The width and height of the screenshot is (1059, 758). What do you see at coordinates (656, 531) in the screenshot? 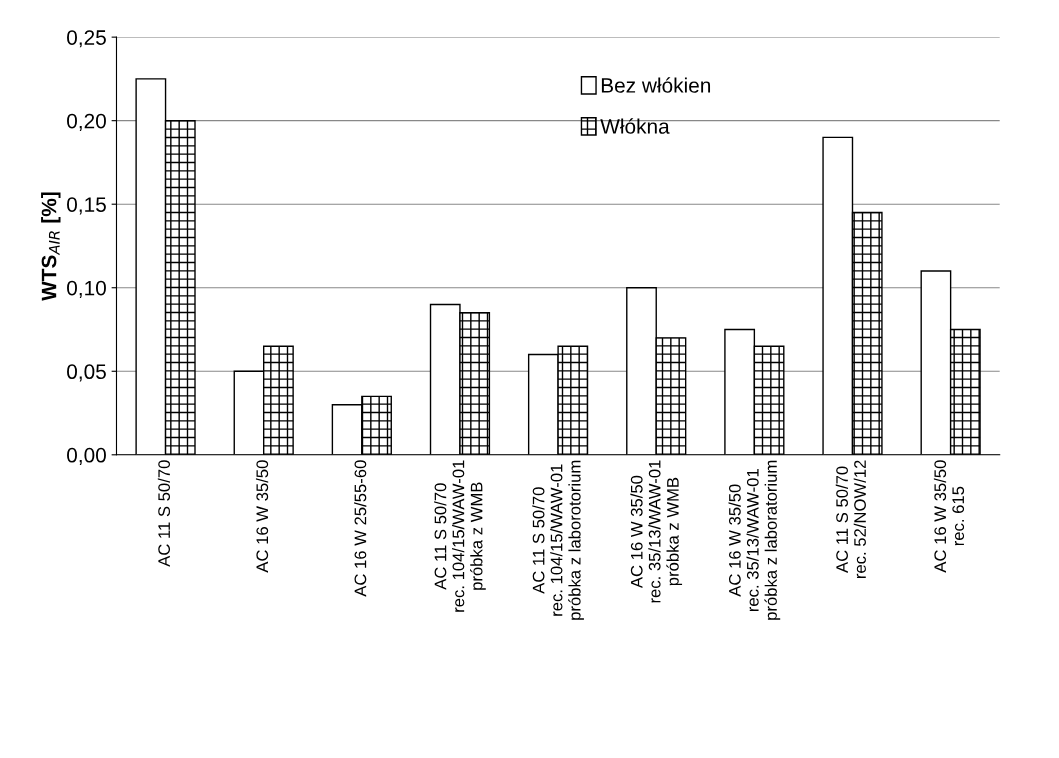
I see `x-tick-label: AC 16 W 35/50 rec. 35/13/WAW-01 próbka z WMB` at bounding box center [656, 531].